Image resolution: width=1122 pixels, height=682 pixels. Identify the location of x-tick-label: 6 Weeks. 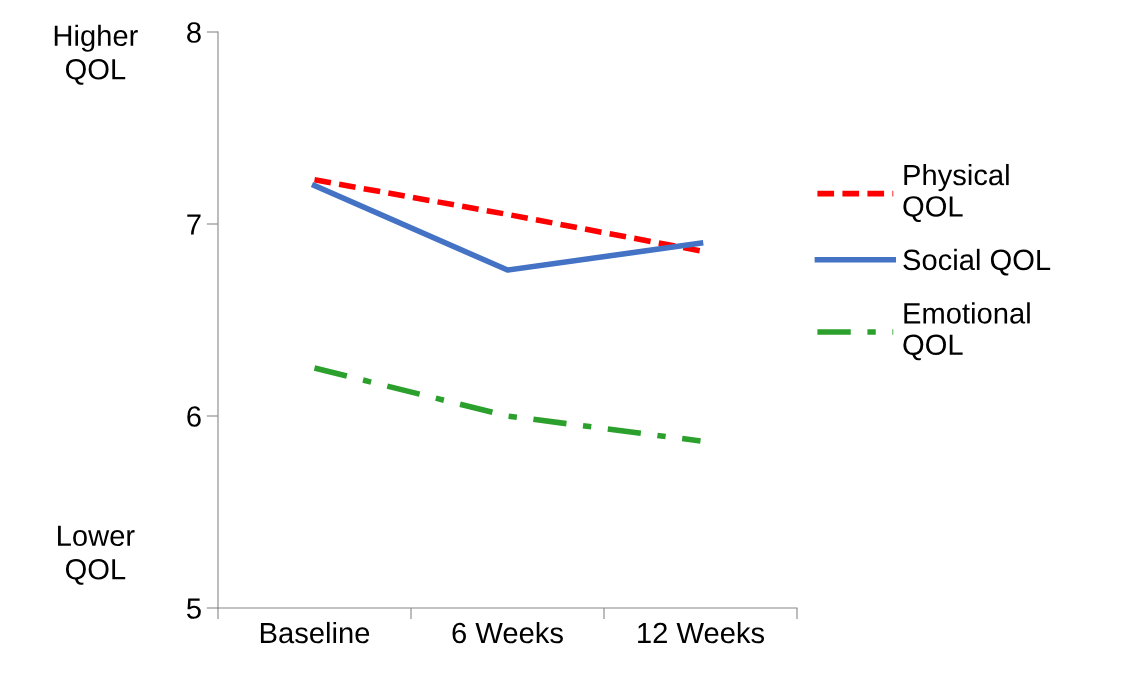
(507, 632).